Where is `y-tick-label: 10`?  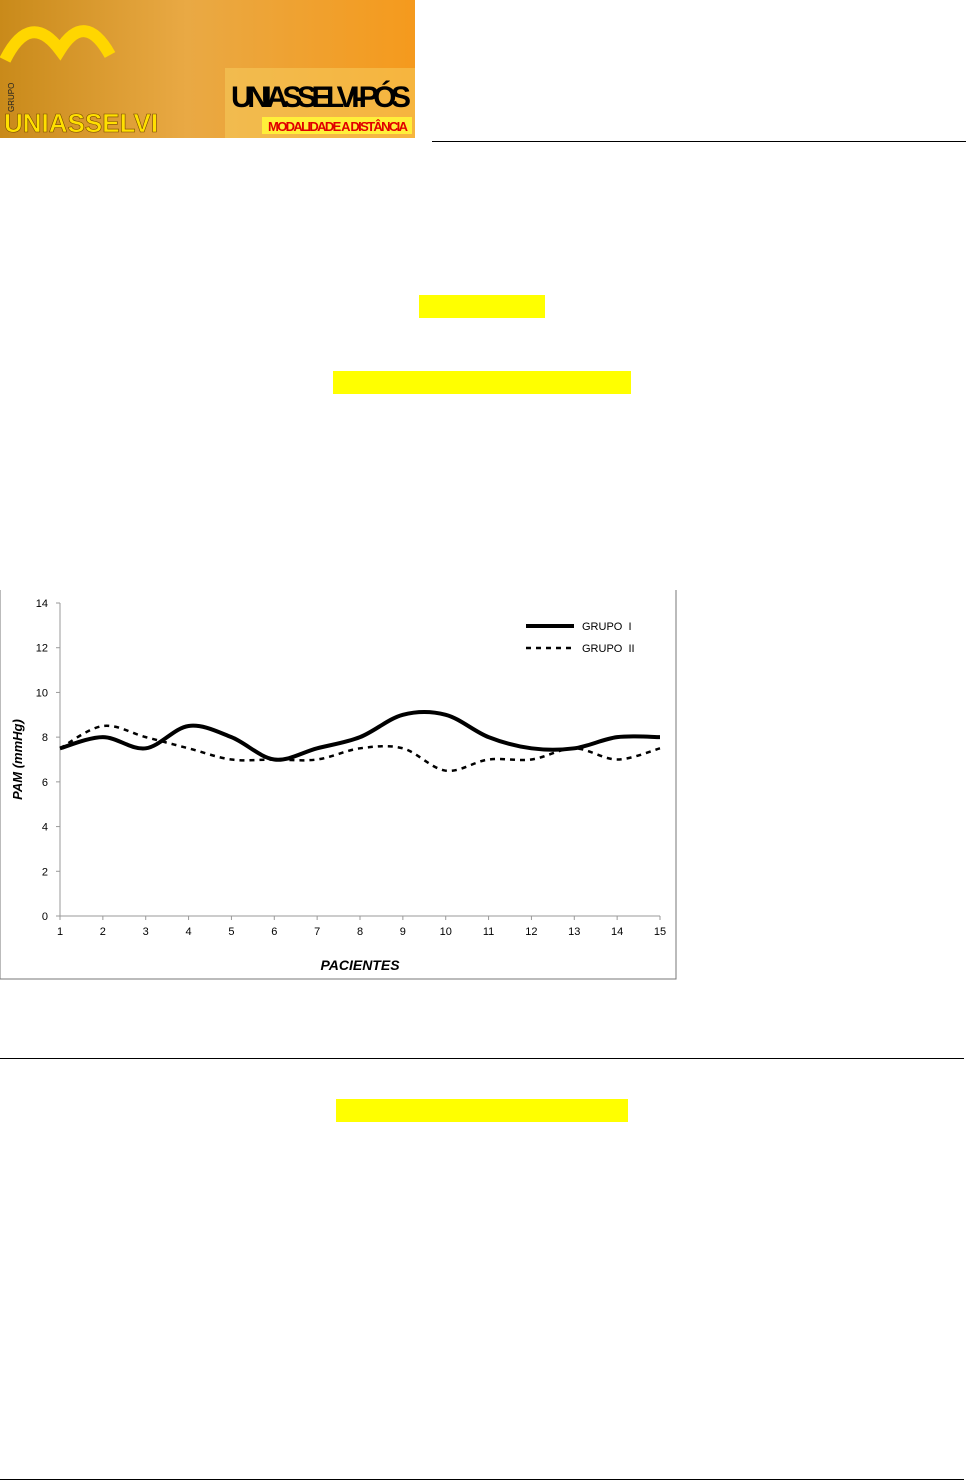 y-tick-label: 10 is located at coordinates (42, 693).